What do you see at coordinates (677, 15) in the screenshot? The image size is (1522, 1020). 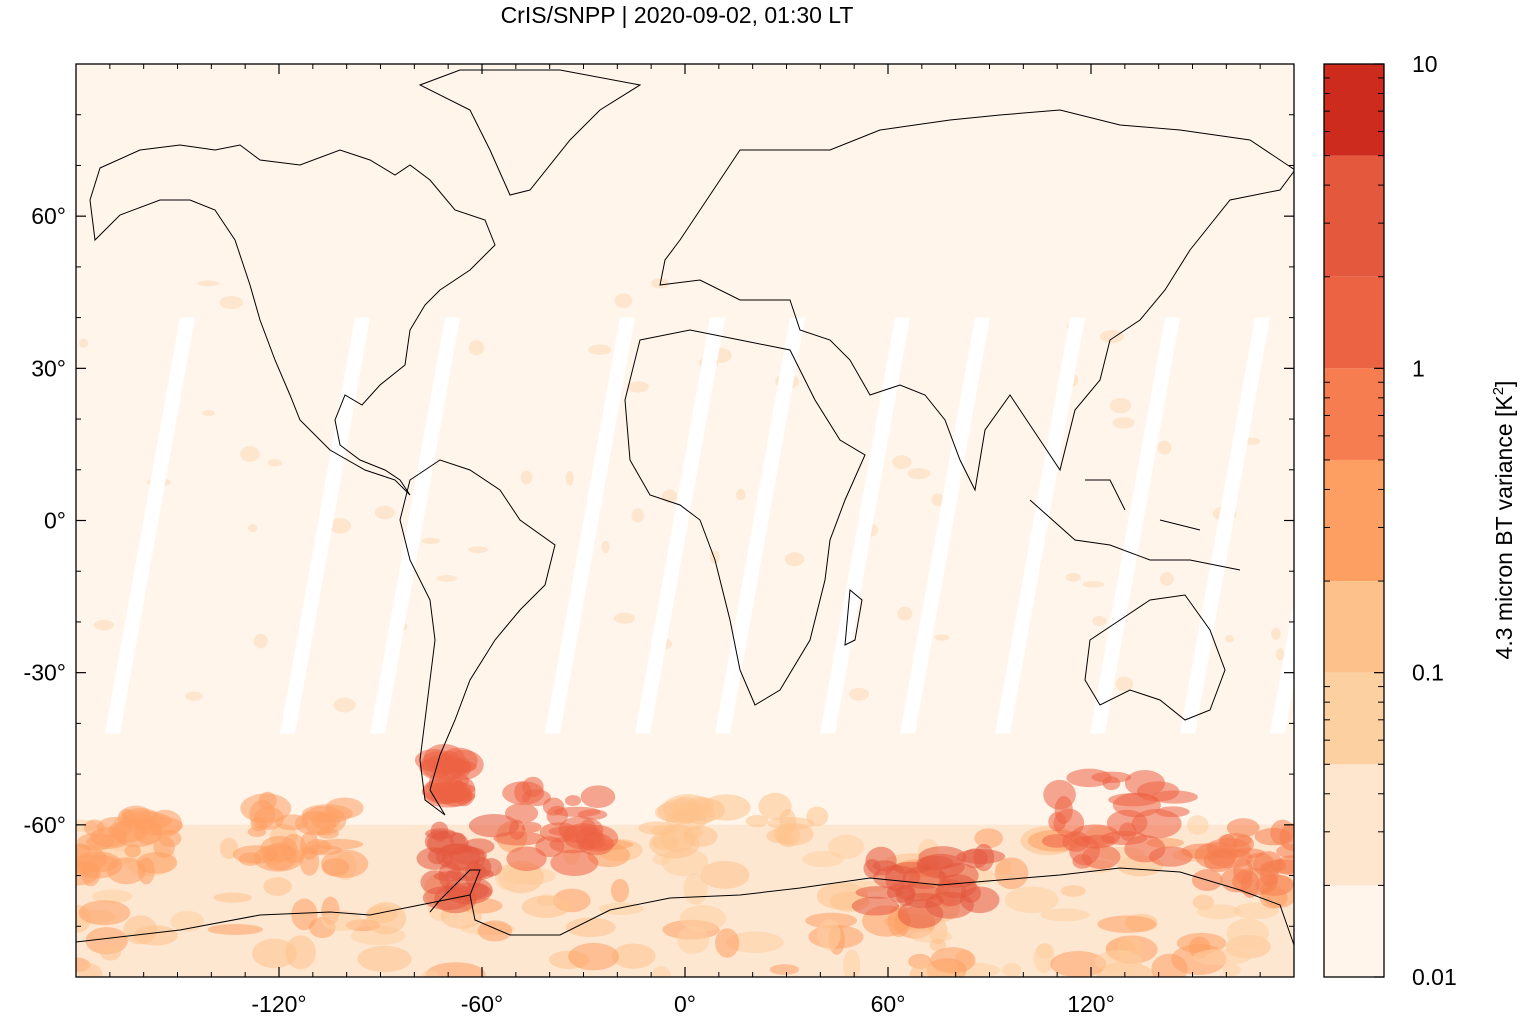 I see `chart-title: CrIS/SNPP | 2020-09-02, 01:30 LT` at bounding box center [677, 15].